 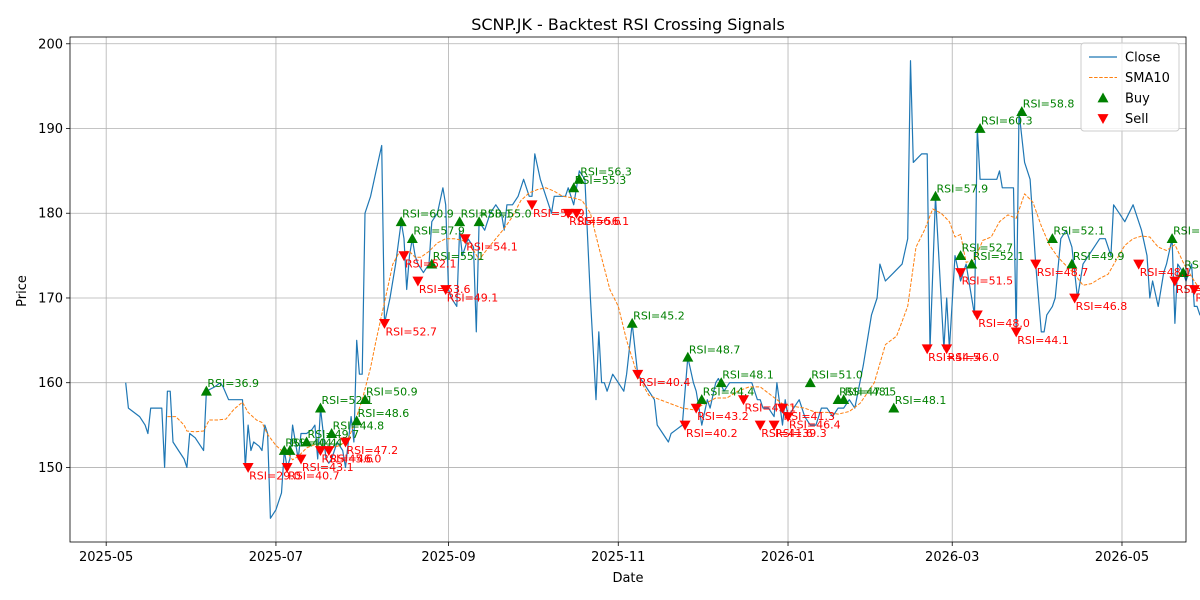 I want to click on sell-rsi-label: RSI=43.2, so click(x=723, y=416).